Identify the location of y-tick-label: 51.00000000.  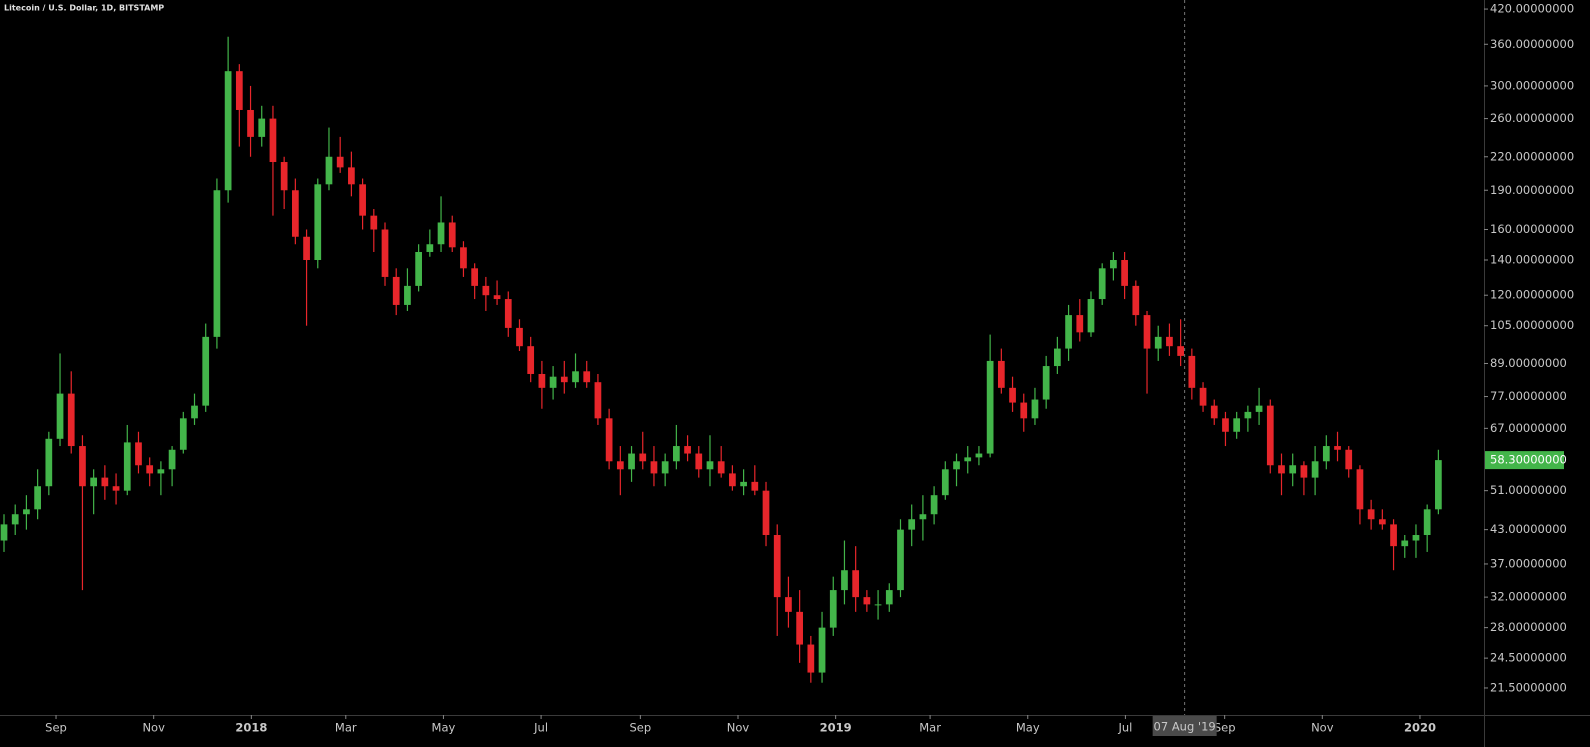
(1528, 490).